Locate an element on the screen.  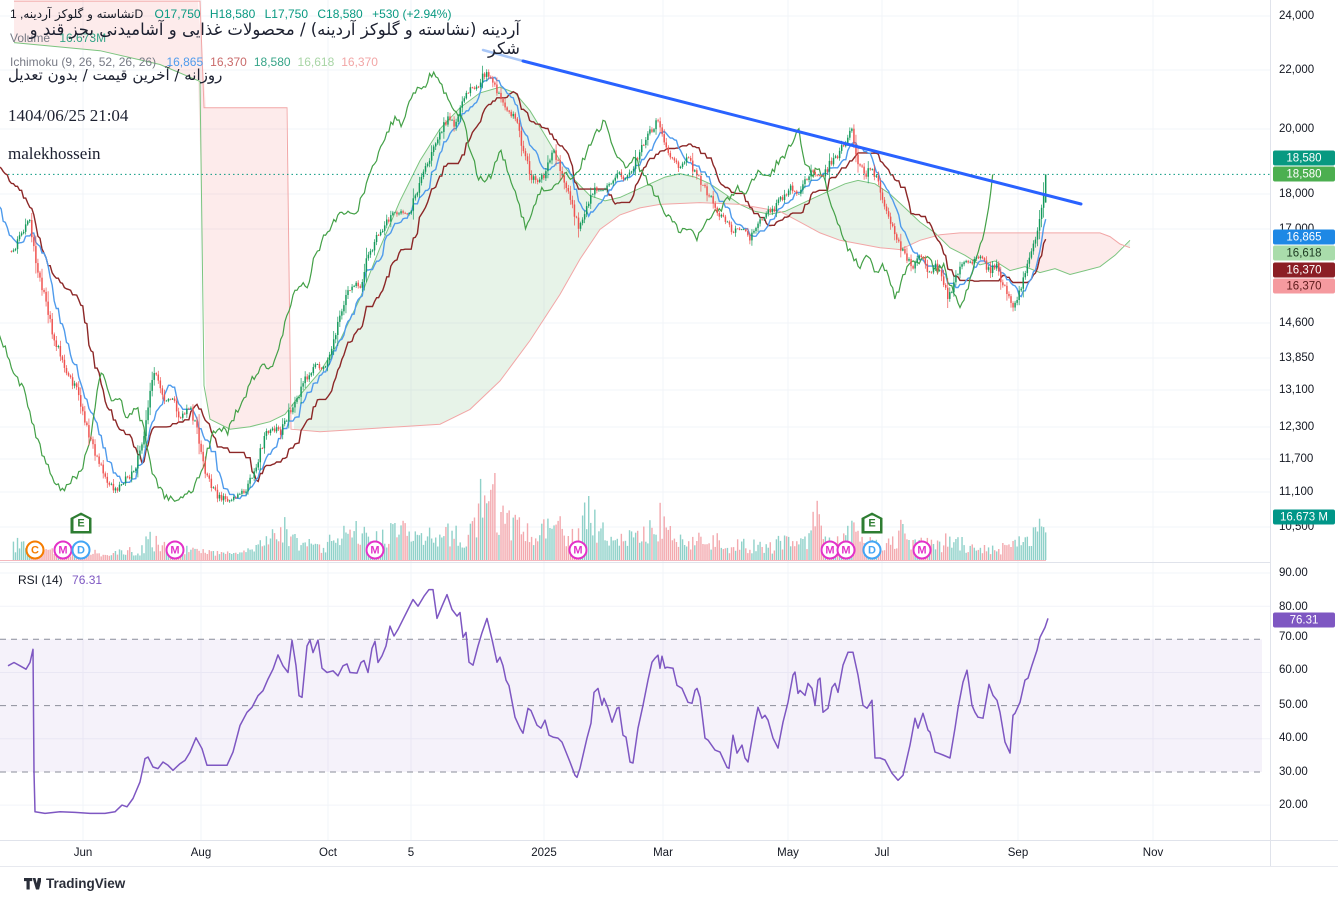
time-axis: Jun Aug Oct 5 2025 Mar May Jul Sep Nov is located at coordinates (635, 853).